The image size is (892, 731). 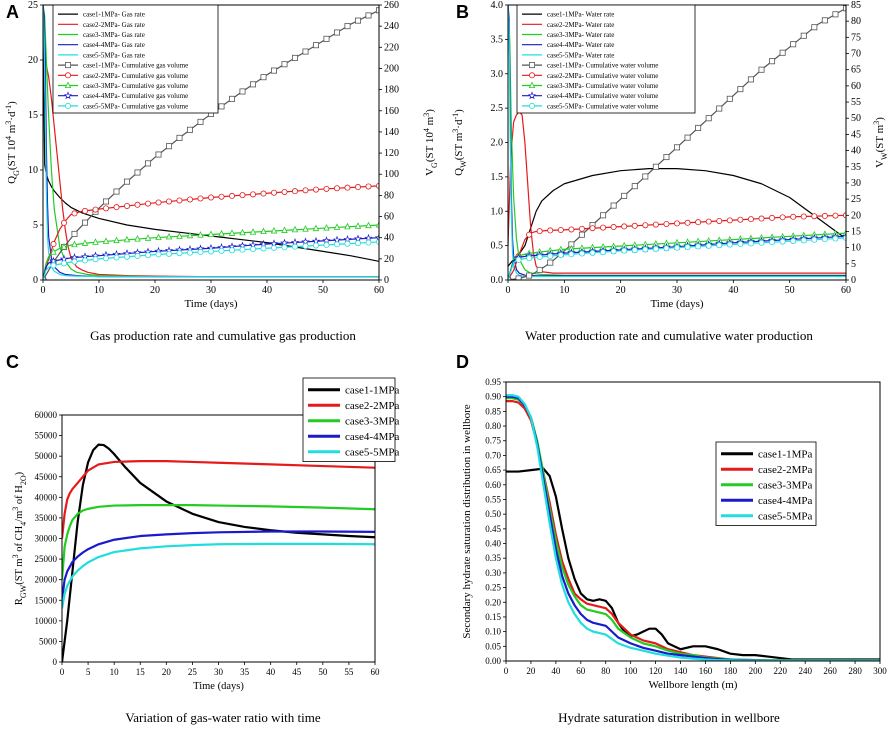 I want to click on y-tick-label: 2.0, so click(x=497, y=143).